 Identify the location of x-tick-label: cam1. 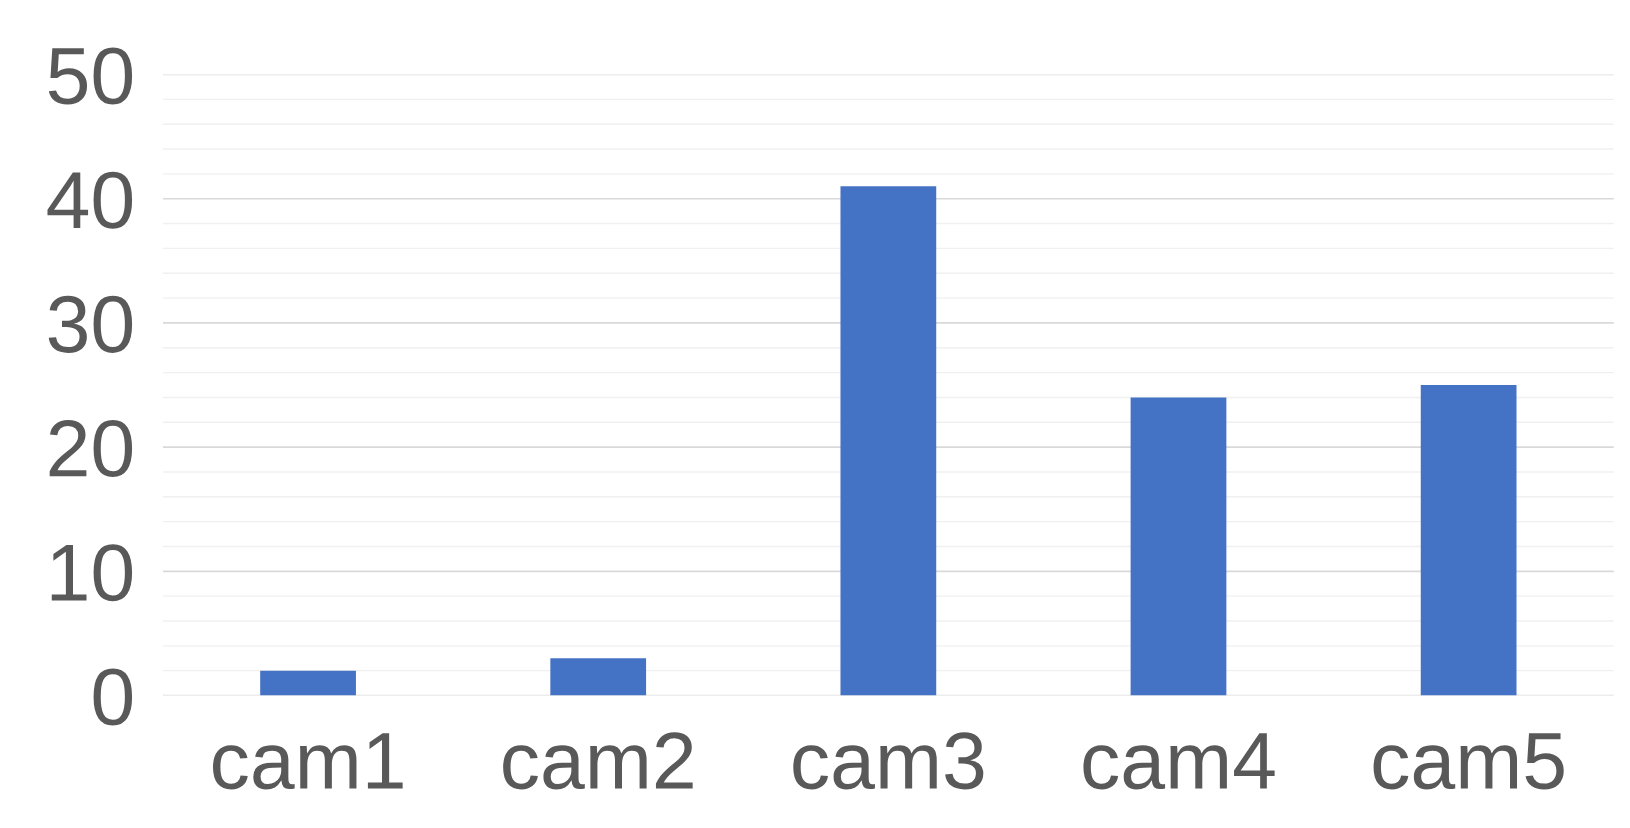
(308, 761).